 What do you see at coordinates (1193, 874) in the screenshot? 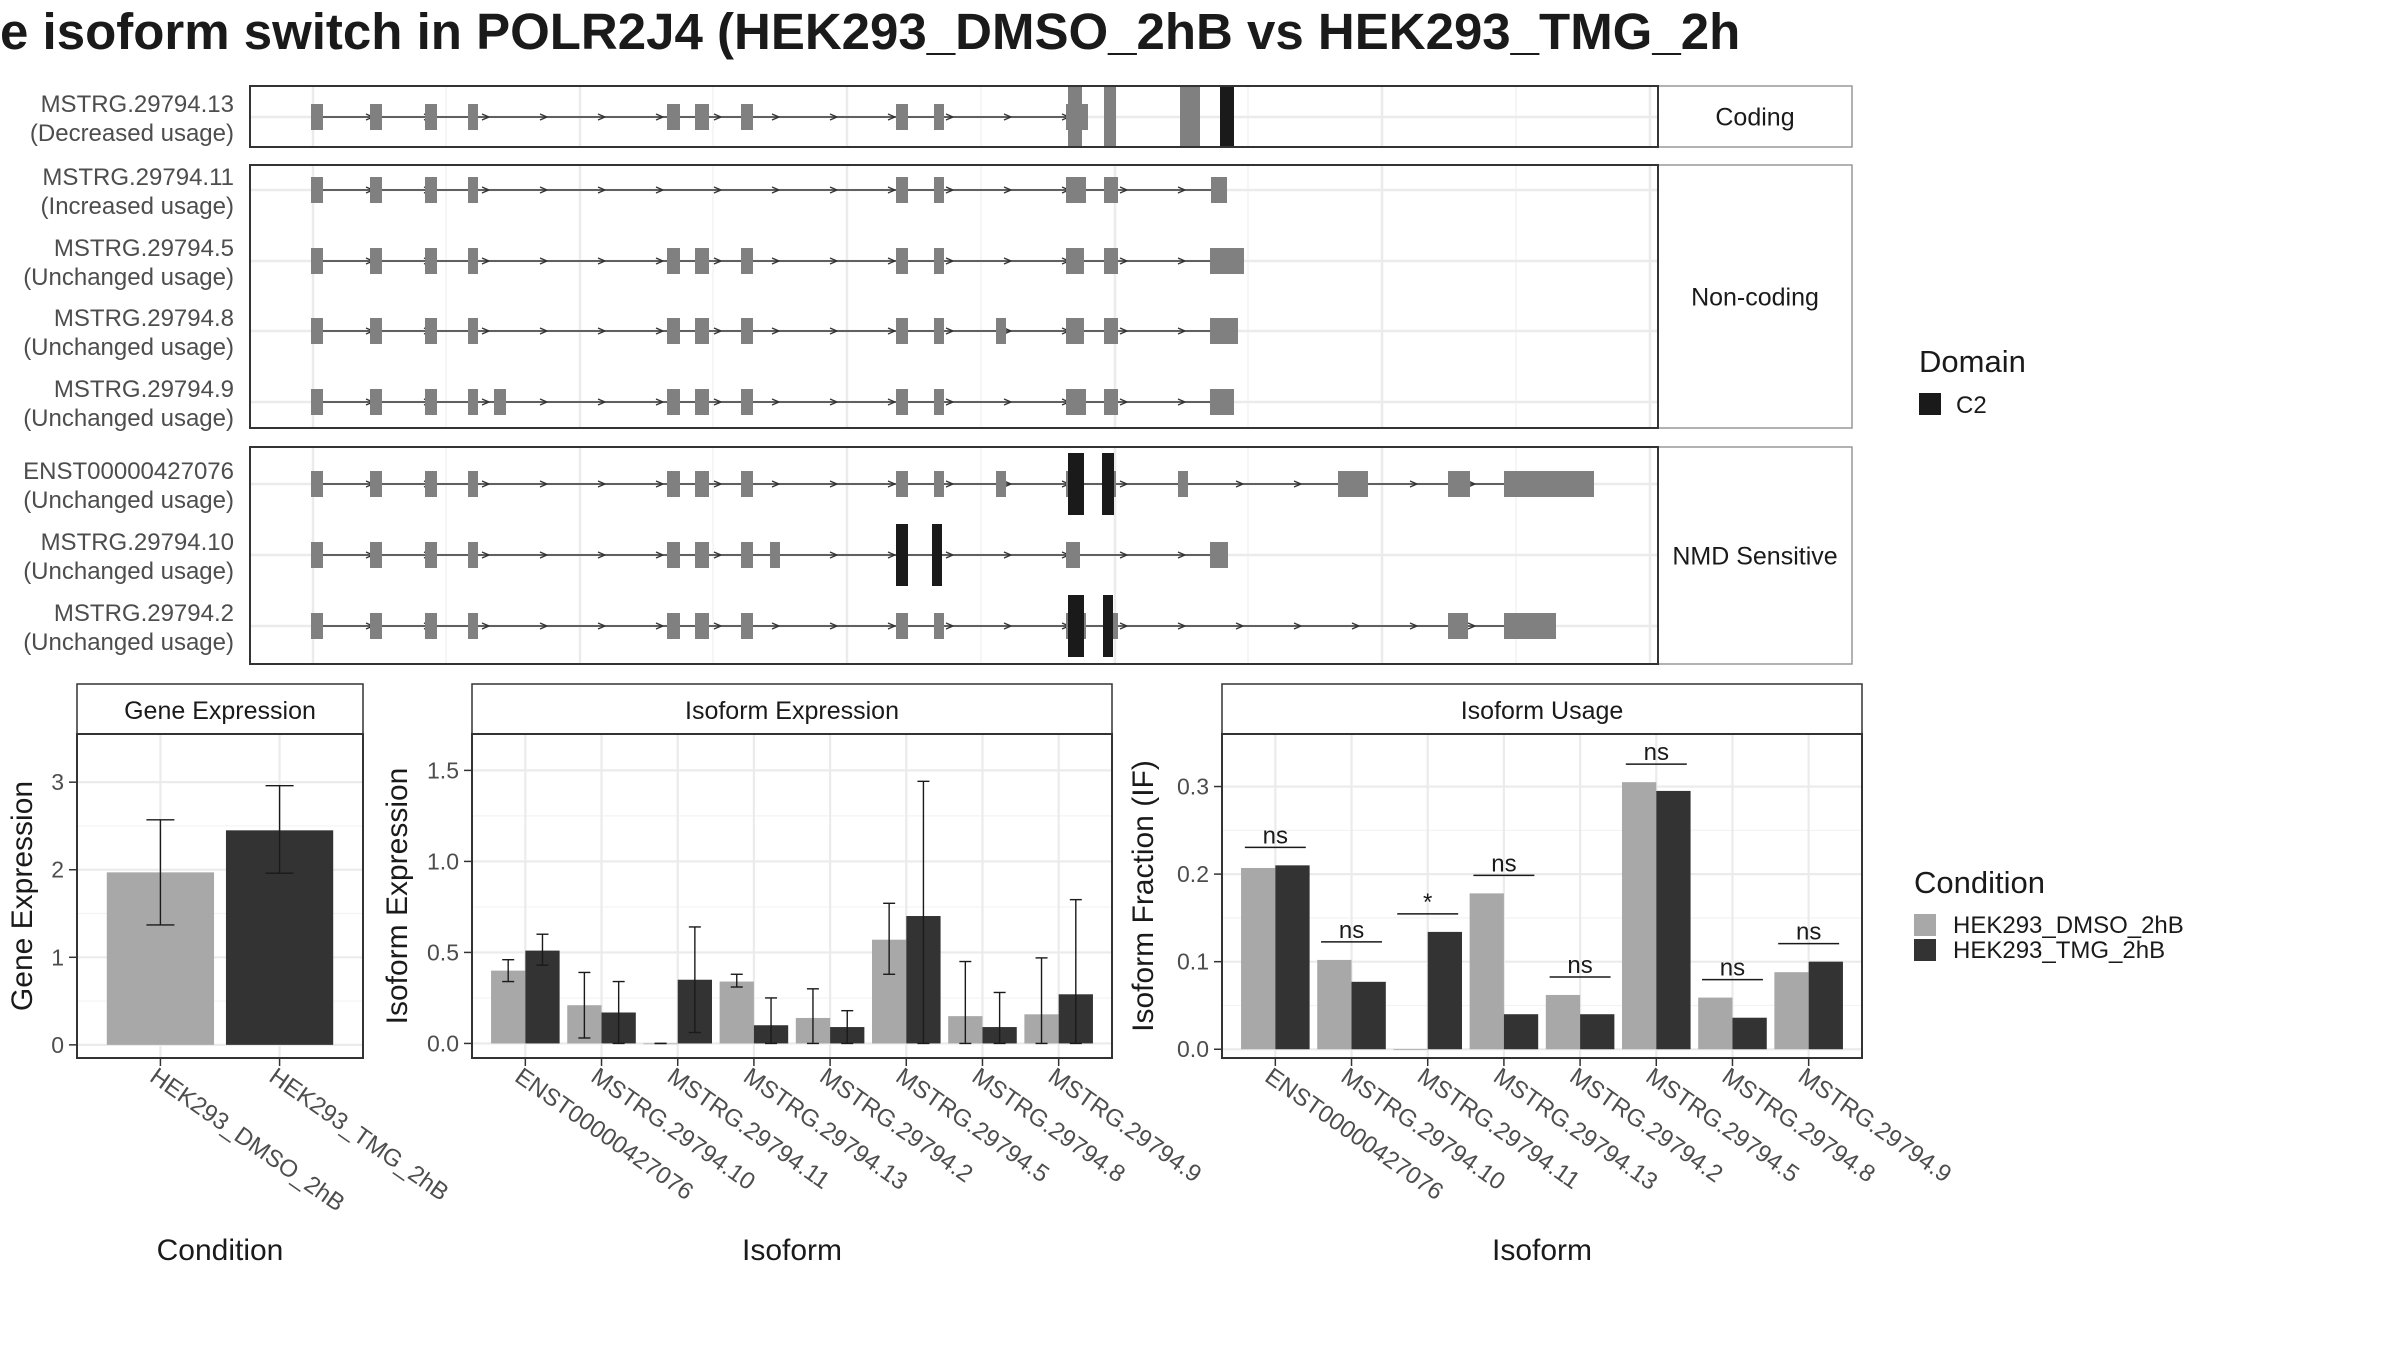
I see `y-tick-label: 0.2` at bounding box center [1193, 874].